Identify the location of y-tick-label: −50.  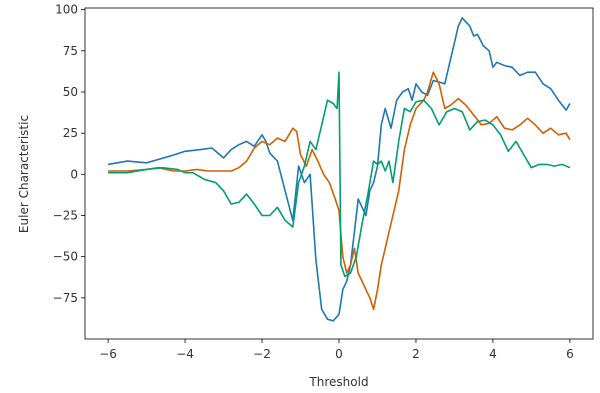
(65, 257).